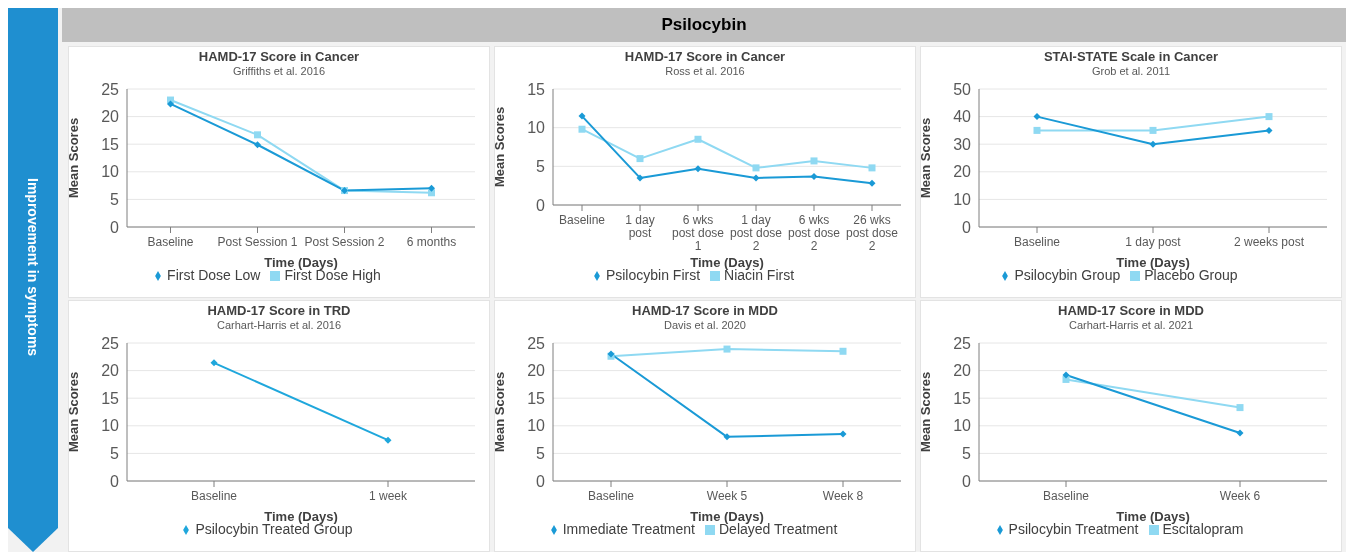  What do you see at coordinates (962, 89) in the screenshot?
I see `y-tick-label: 50` at bounding box center [962, 89].